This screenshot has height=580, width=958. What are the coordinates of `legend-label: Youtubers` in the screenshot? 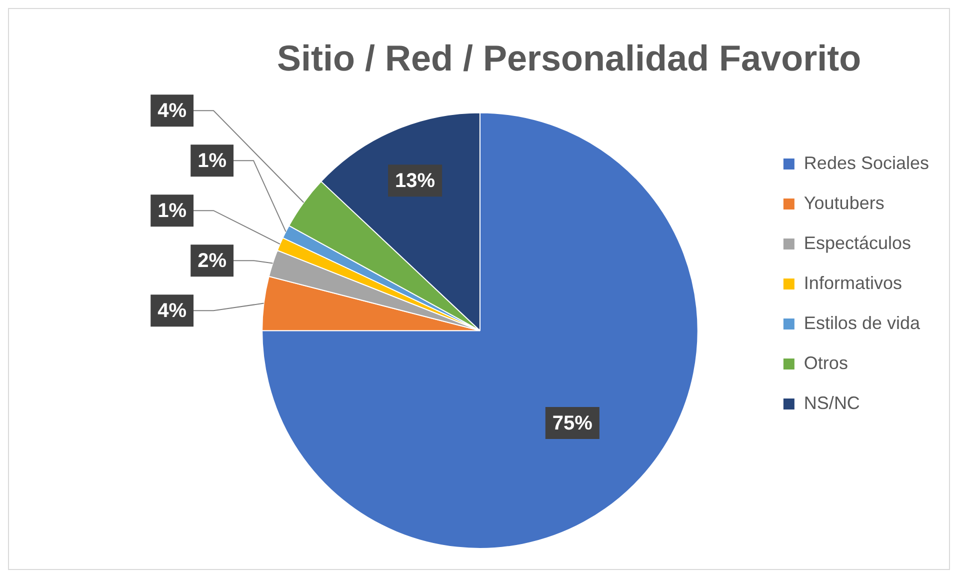 It's located at (844, 202).